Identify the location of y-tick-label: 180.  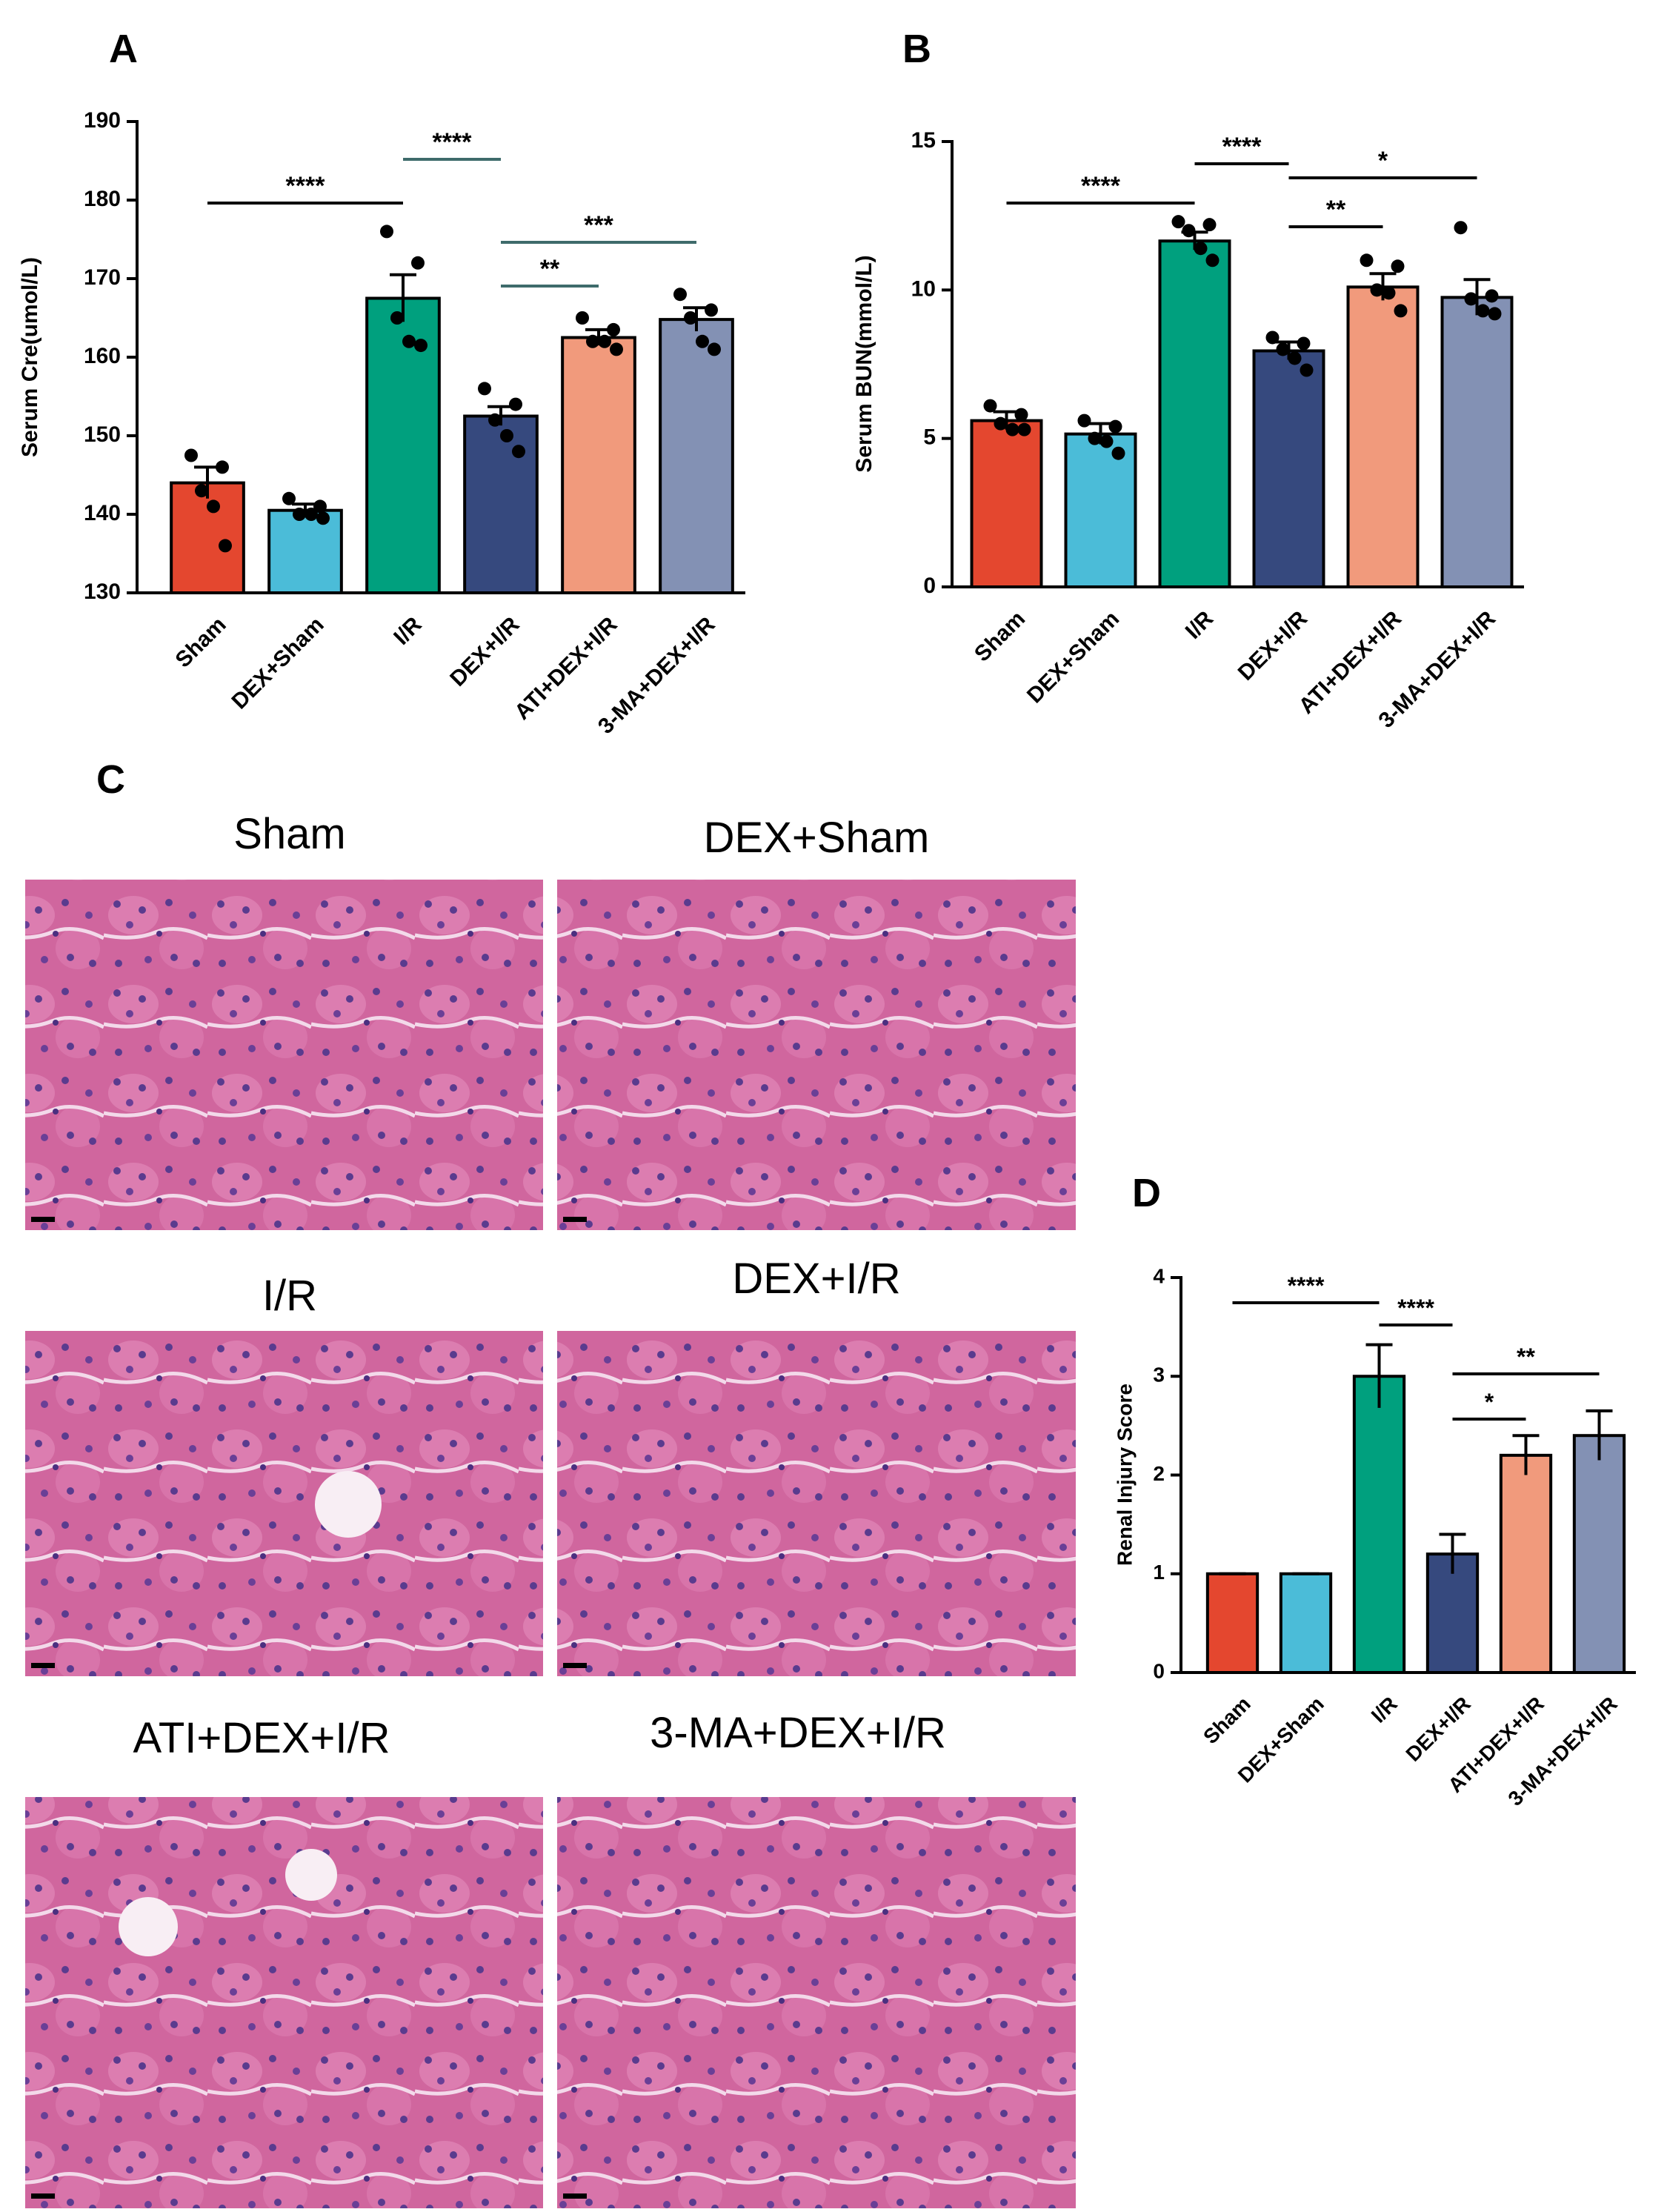
(103, 199).